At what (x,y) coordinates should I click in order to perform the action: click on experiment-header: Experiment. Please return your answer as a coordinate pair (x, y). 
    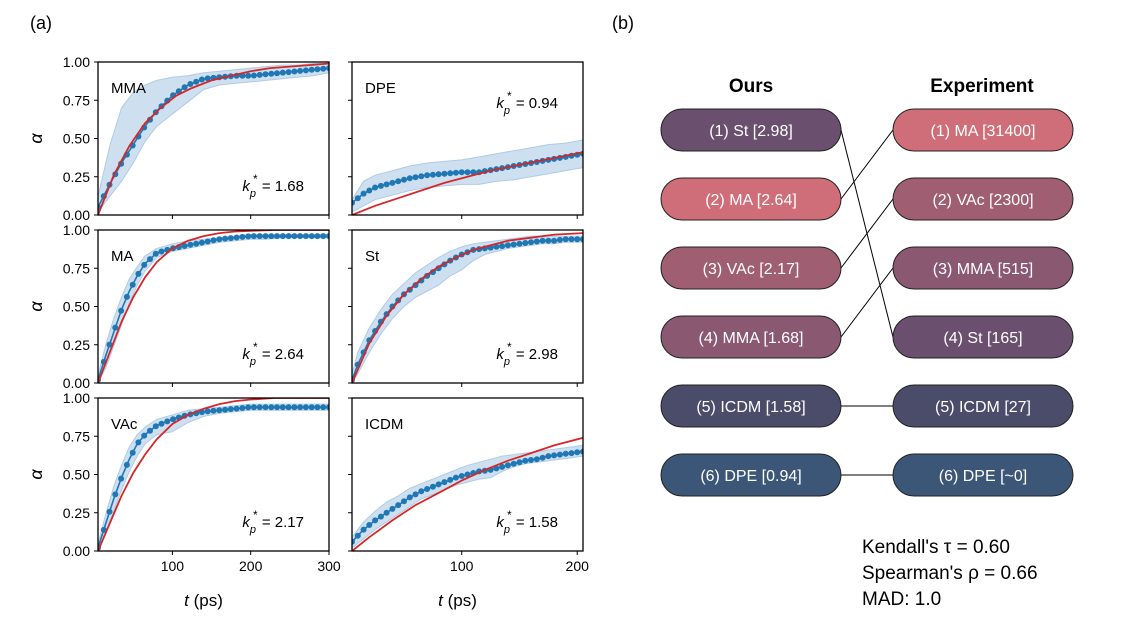
    Looking at the image, I should click on (982, 86).